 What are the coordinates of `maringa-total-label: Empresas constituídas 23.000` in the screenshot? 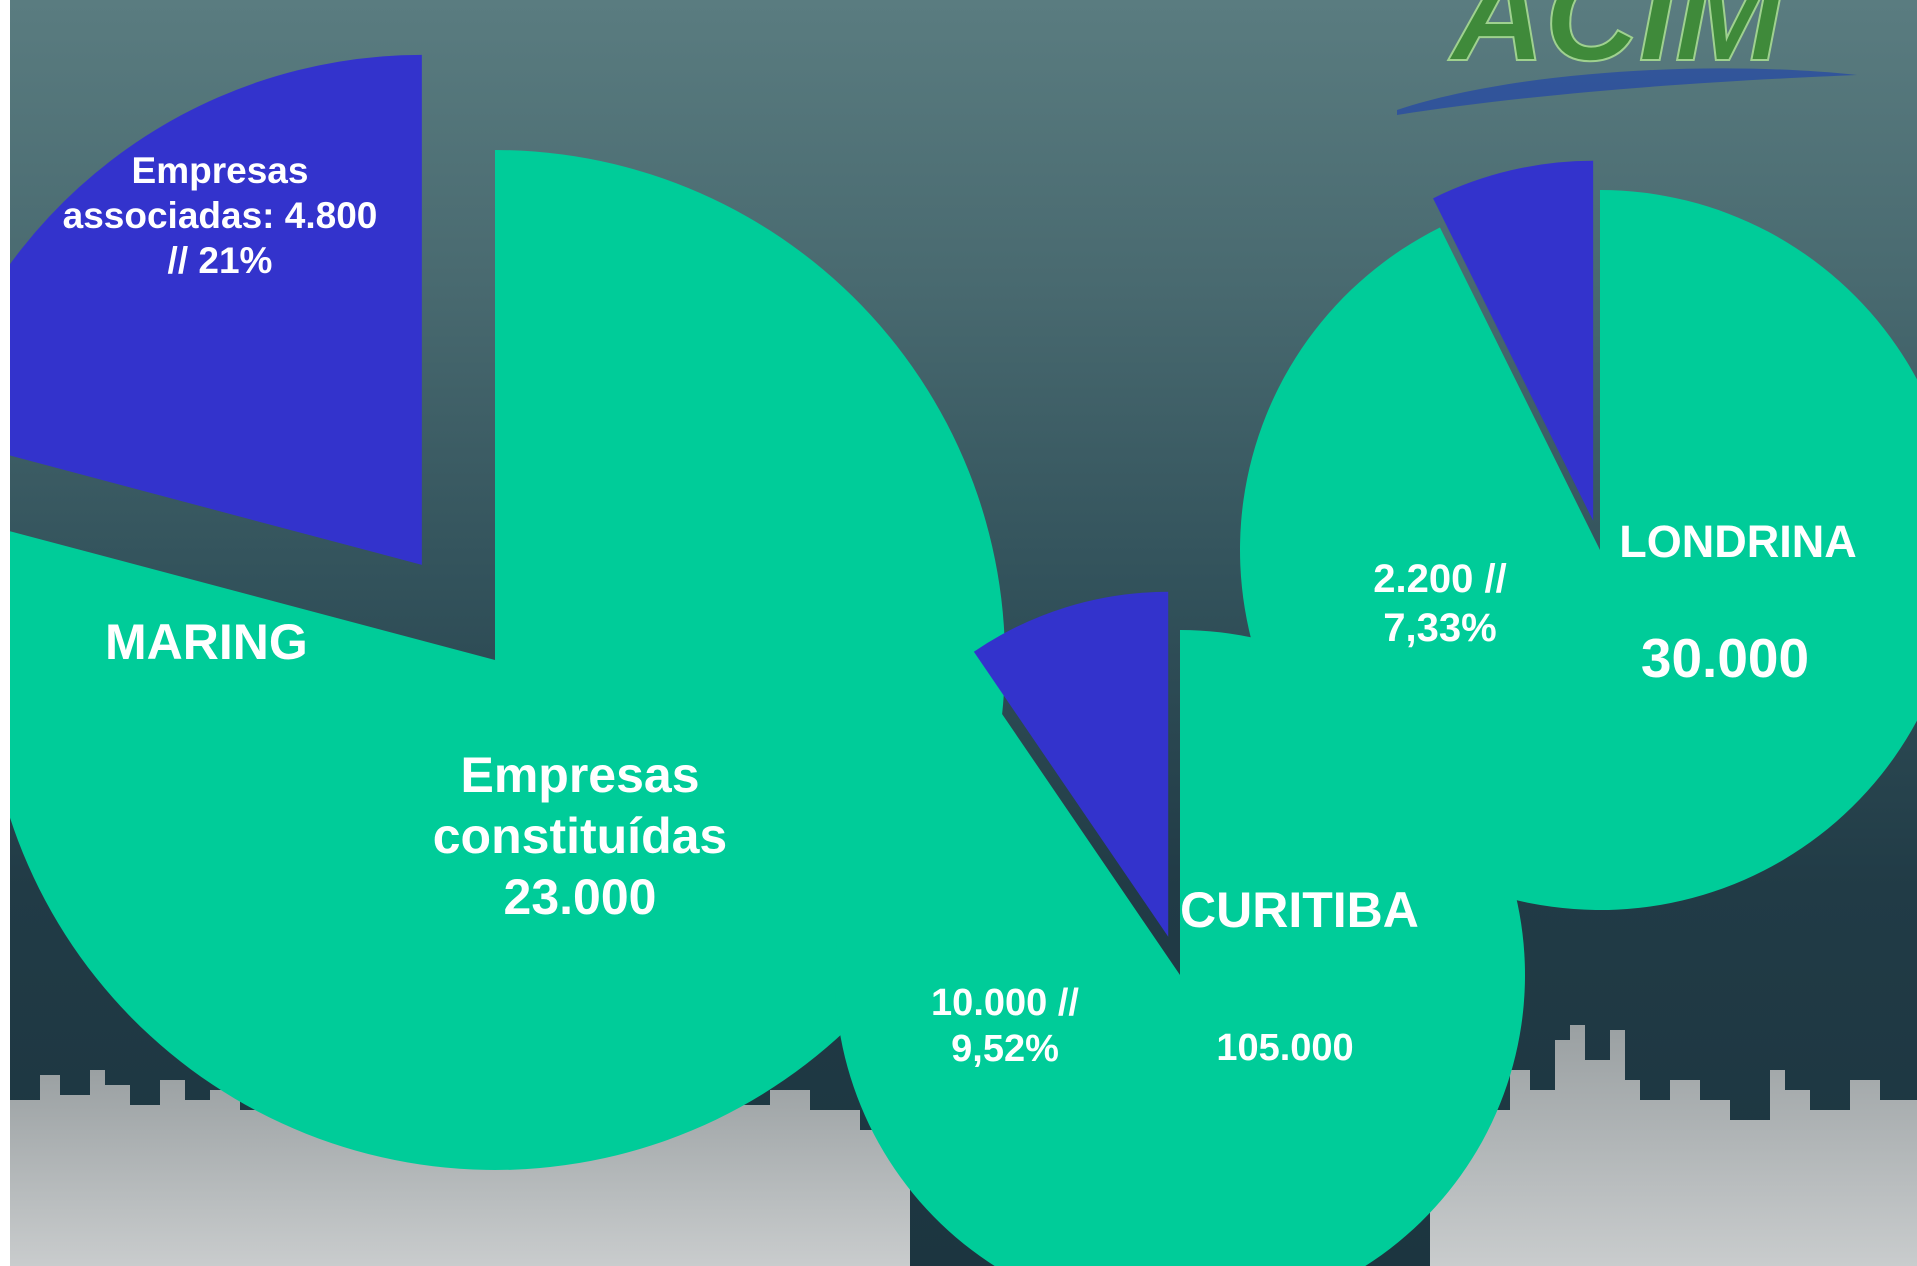 It's located at (580, 836).